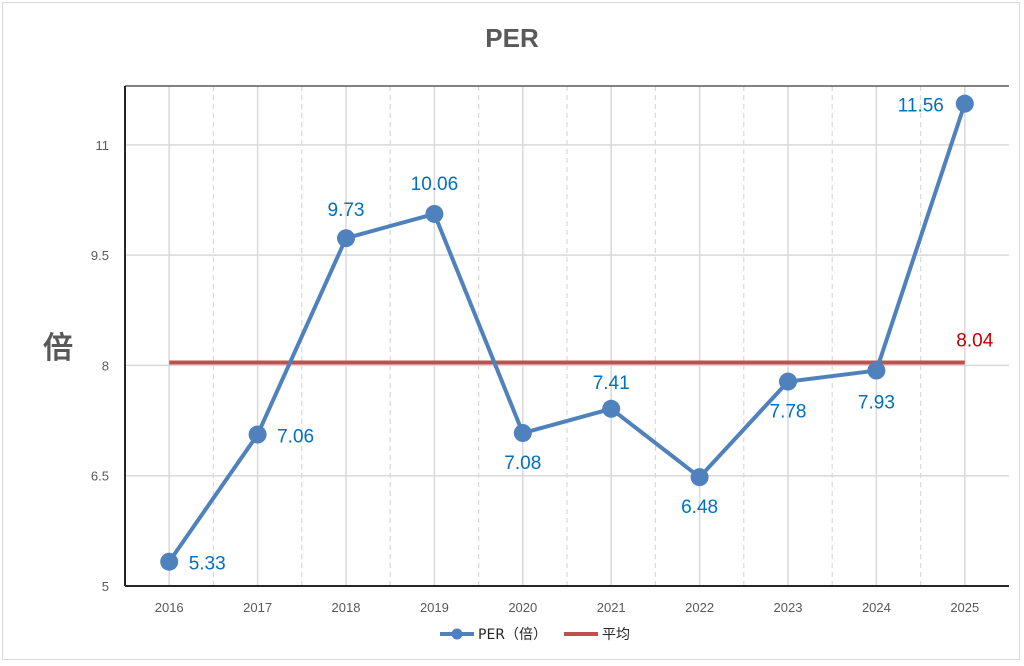  Describe the element at coordinates (103, 145) in the screenshot. I see `y-tick-label: 11` at that location.